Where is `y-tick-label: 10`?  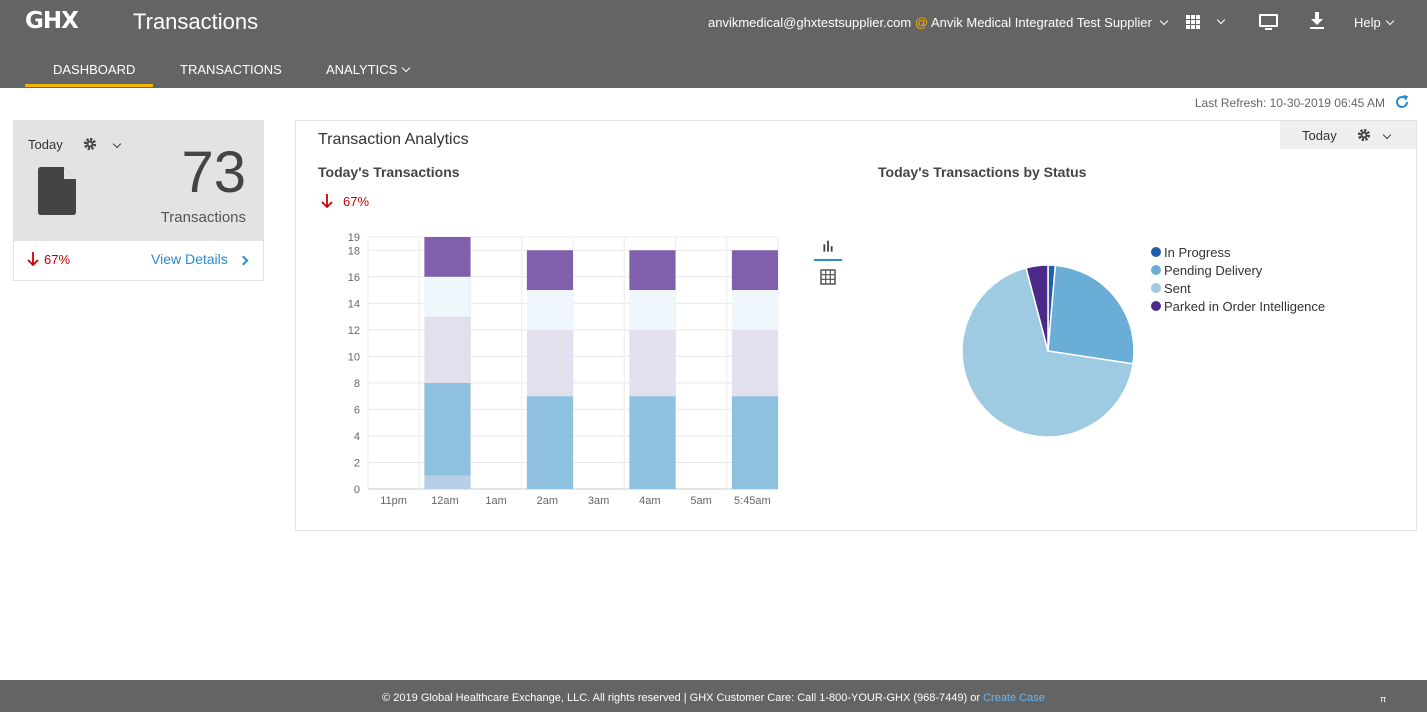
y-tick-label: 10 is located at coordinates (354, 357).